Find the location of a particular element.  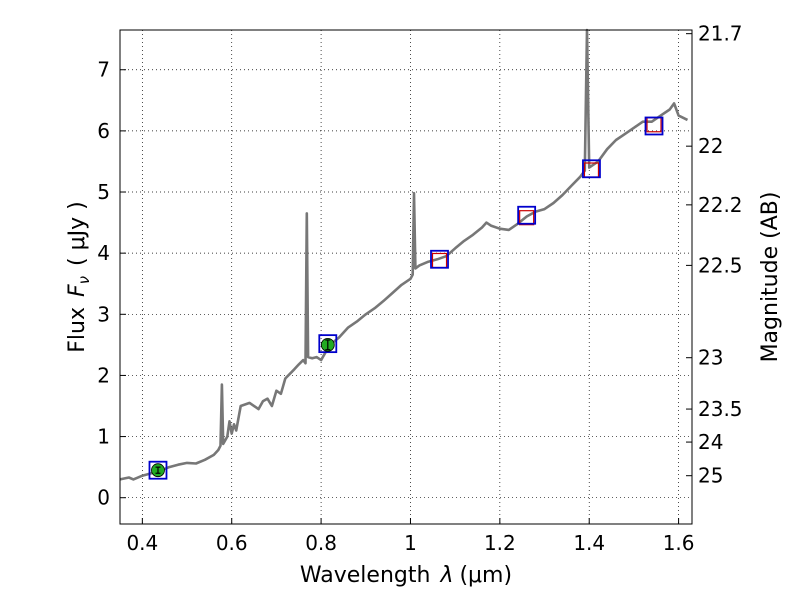

magnitude-tick-label: 23.5 is located at coordinates (720, 409).